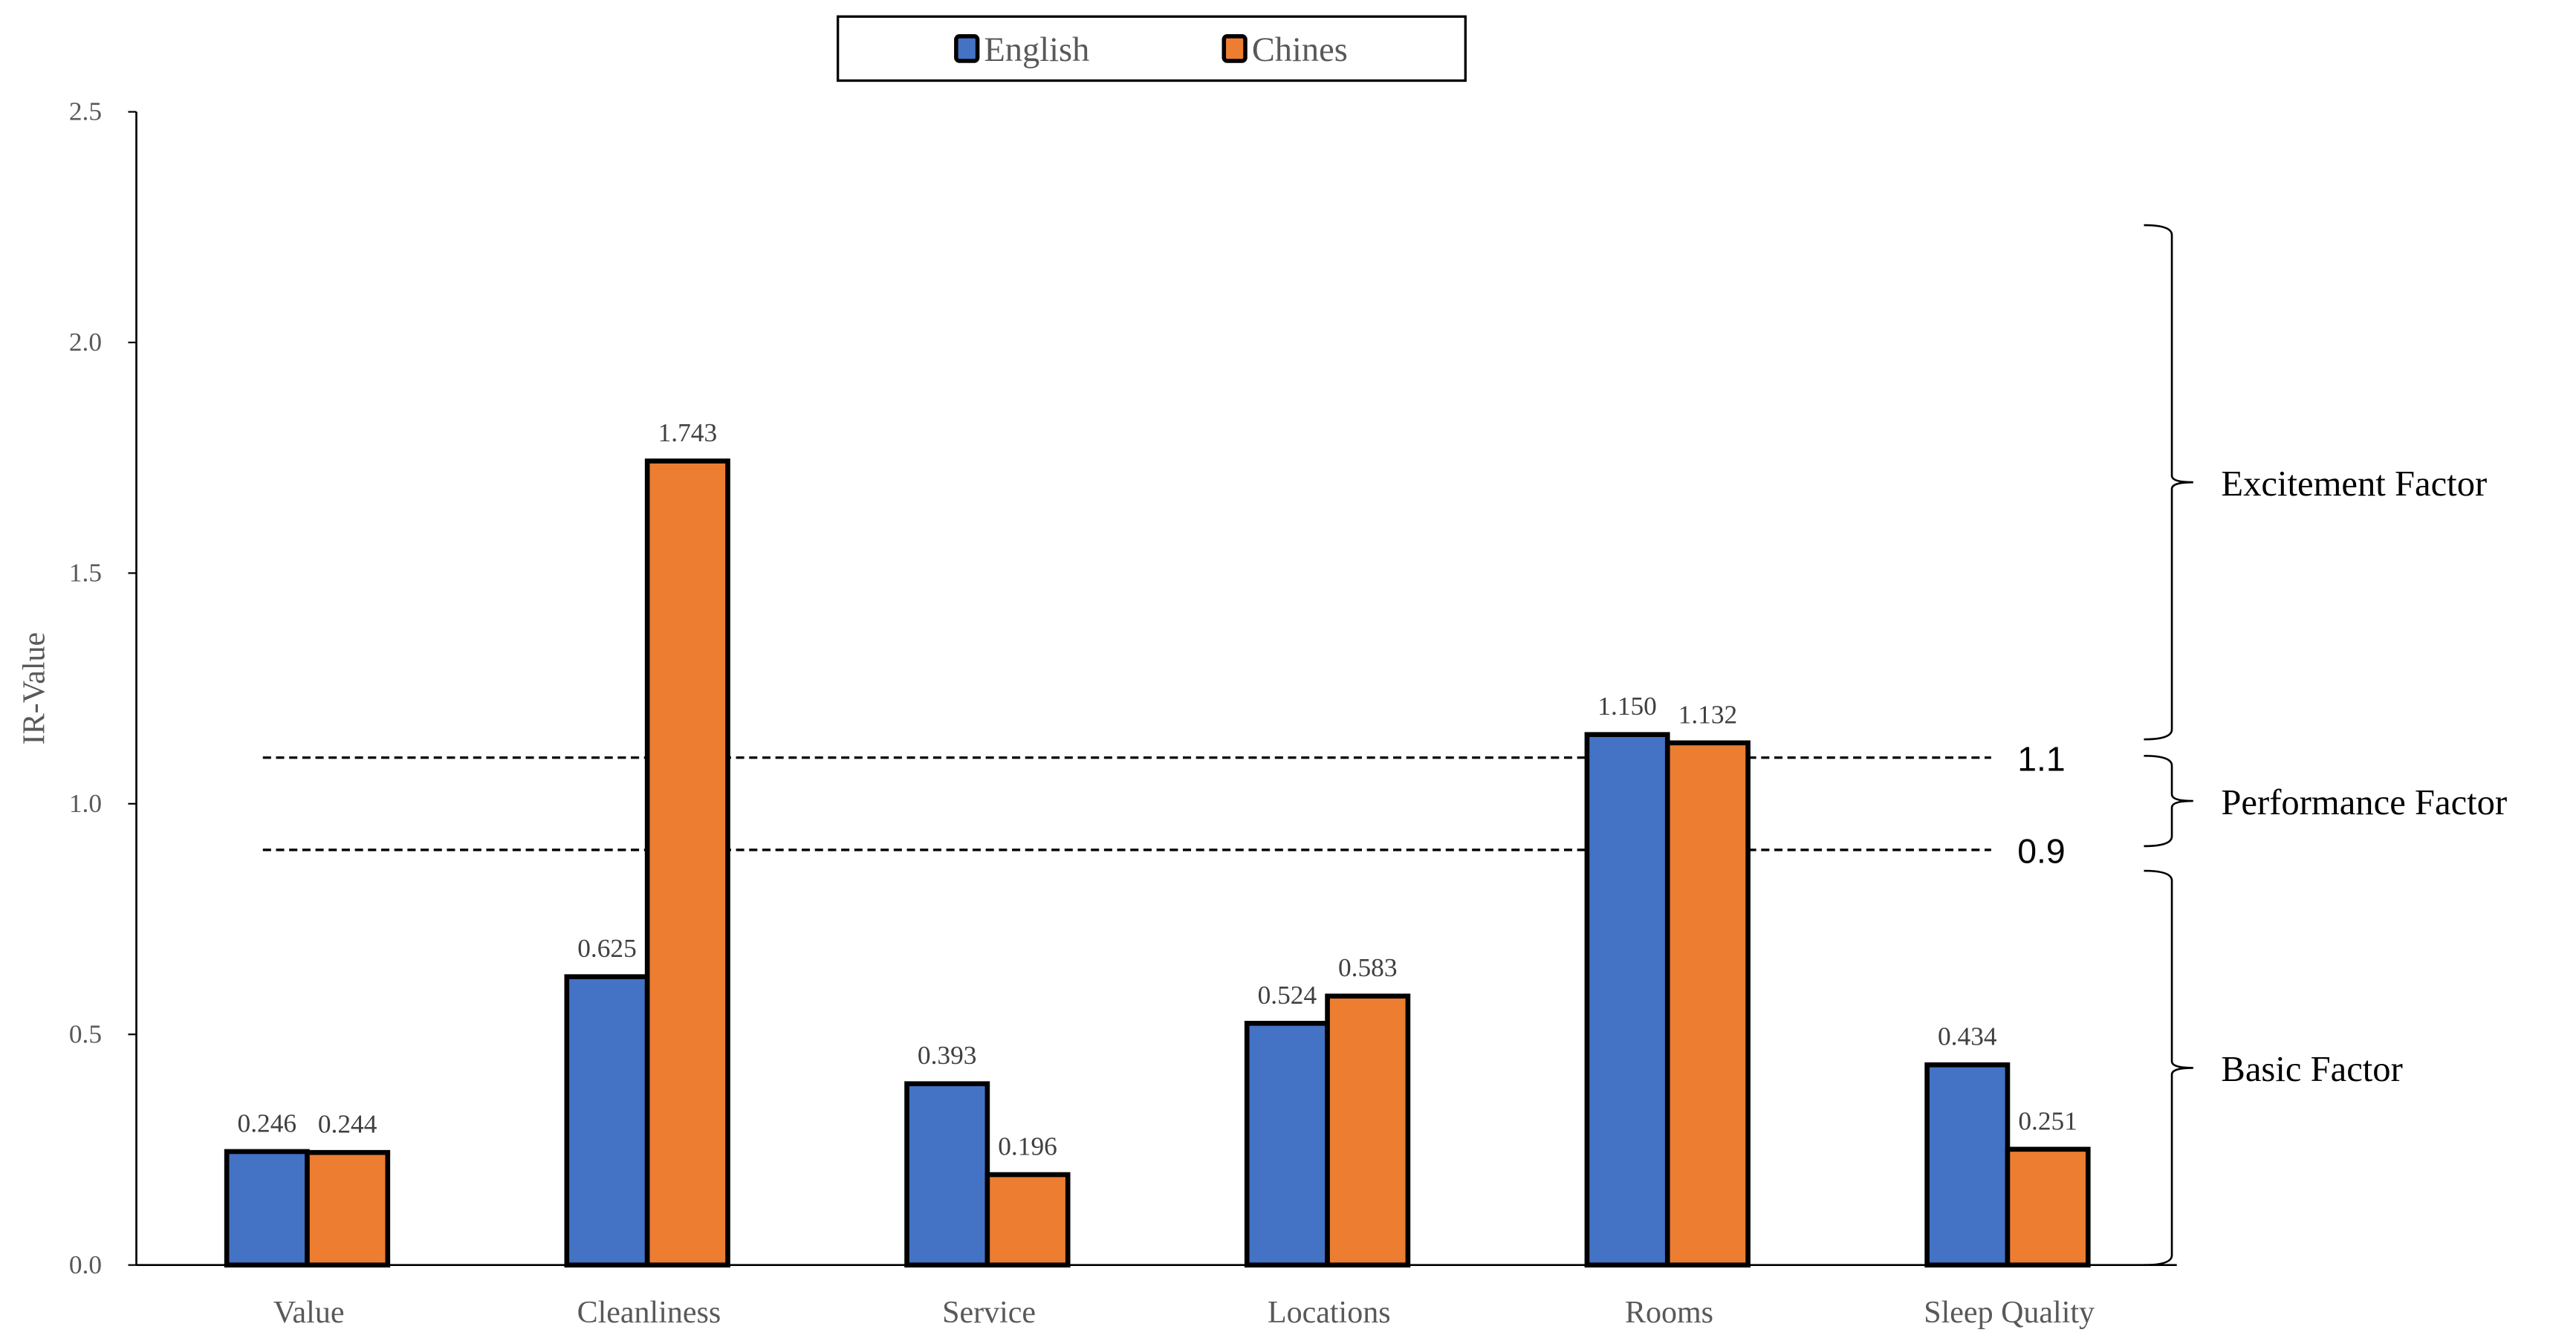 The image size is (2576, 1344). I want to click on data-label: 0.246, so click(267, 1122).